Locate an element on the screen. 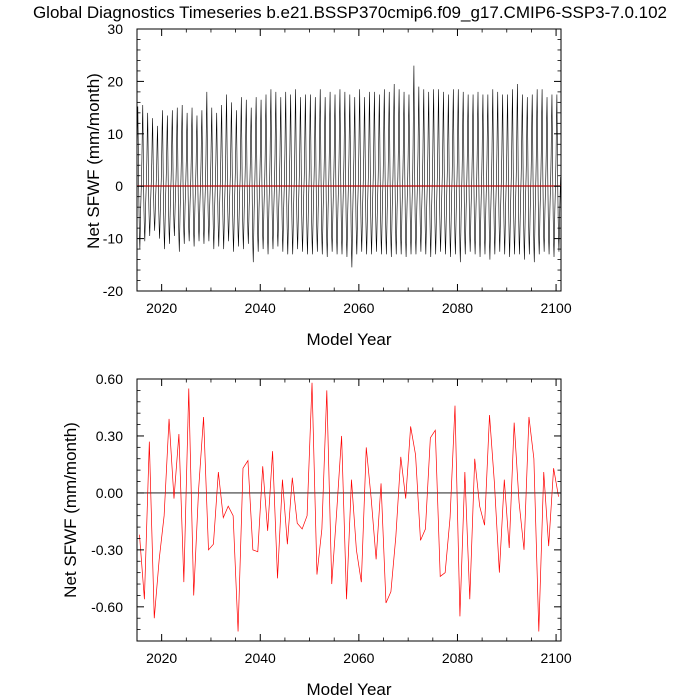 The image size is (700, 700). top-xlabel: Model Year is located at coordinates (348, 339).